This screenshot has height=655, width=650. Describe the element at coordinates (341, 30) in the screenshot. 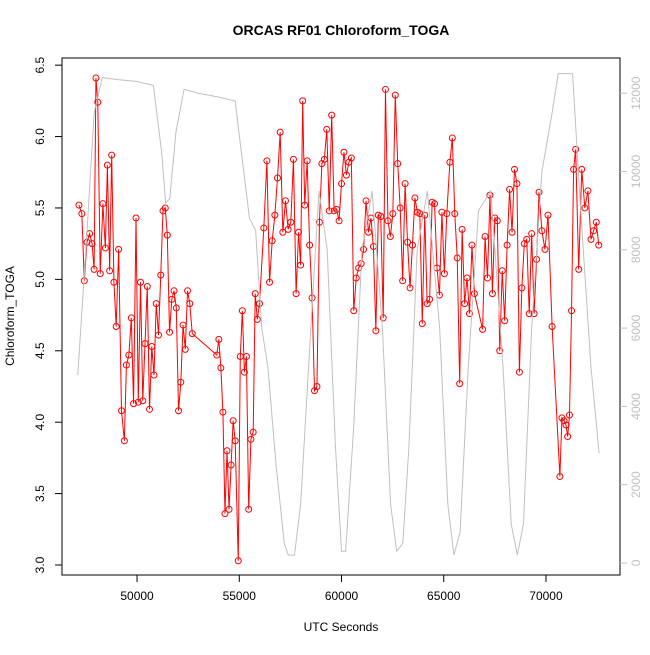

I see `chart-title: ORCAS RF01 Chloroform_TOGA` at that location.